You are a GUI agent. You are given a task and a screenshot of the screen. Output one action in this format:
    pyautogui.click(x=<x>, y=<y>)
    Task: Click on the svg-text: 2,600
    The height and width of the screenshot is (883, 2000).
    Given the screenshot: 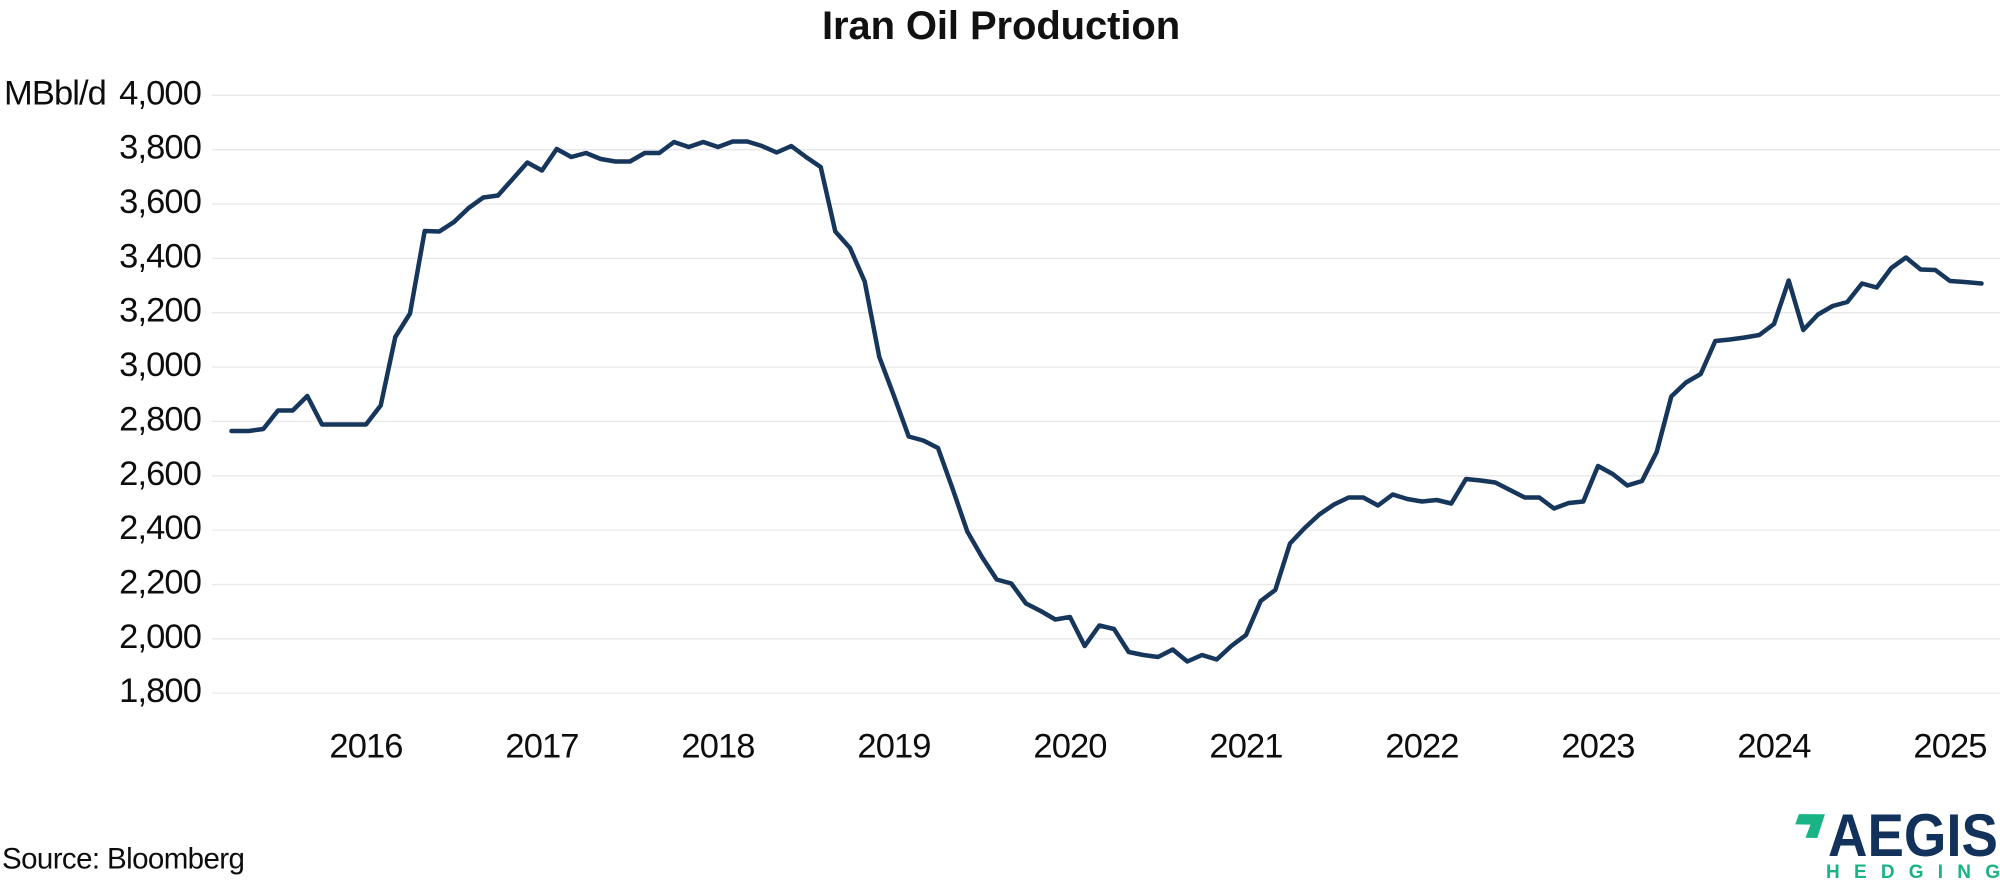 What is the action you would take?
    pyautogui.click(x=160, y=474)
    